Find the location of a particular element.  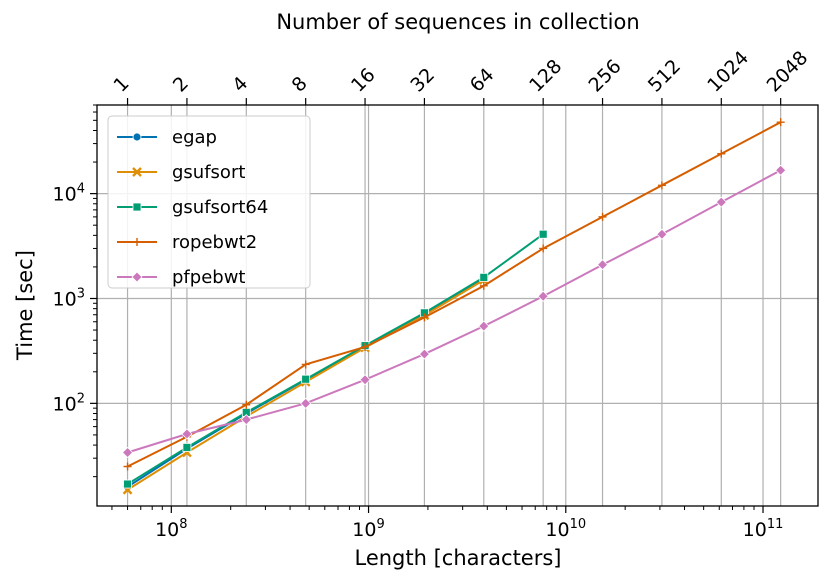

legend-box is located at coordinates (209, 202).